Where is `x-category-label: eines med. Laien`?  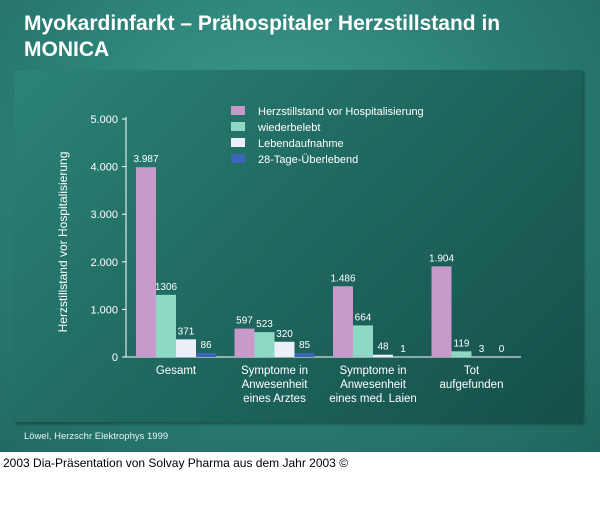
x-category-label: eines med. Laien is located at coordinates (373, 399).